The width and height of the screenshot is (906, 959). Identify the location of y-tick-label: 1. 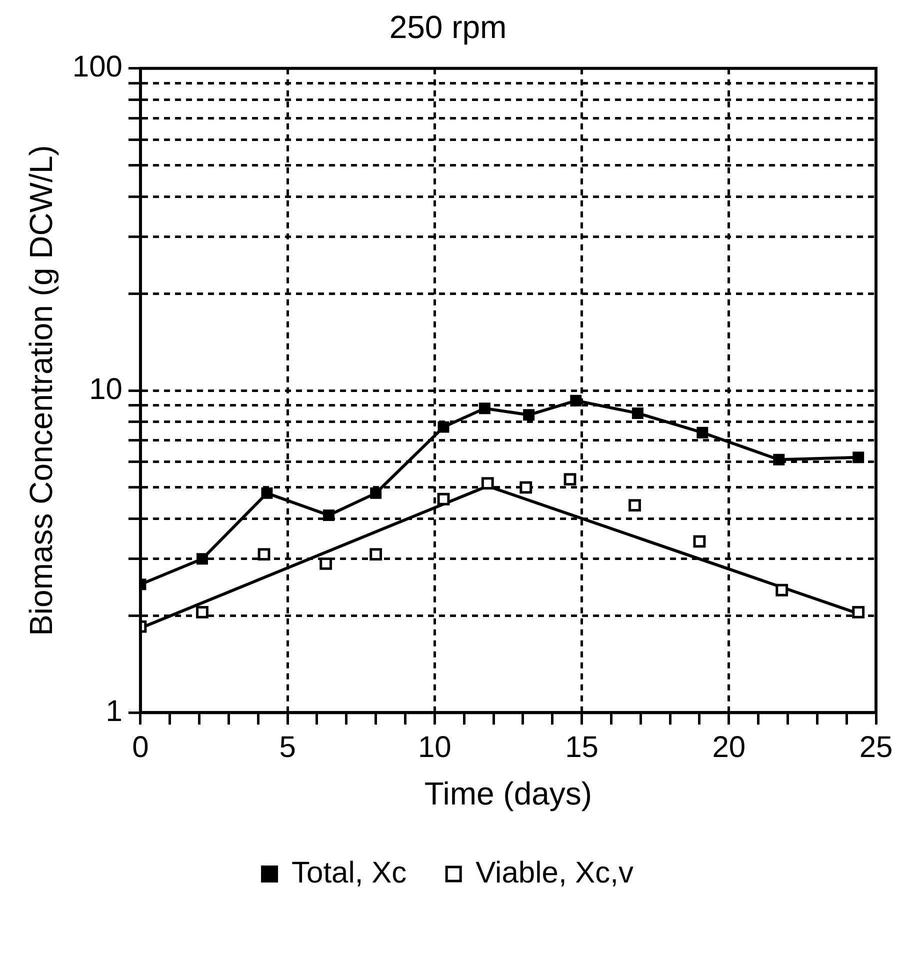
(114, 711).